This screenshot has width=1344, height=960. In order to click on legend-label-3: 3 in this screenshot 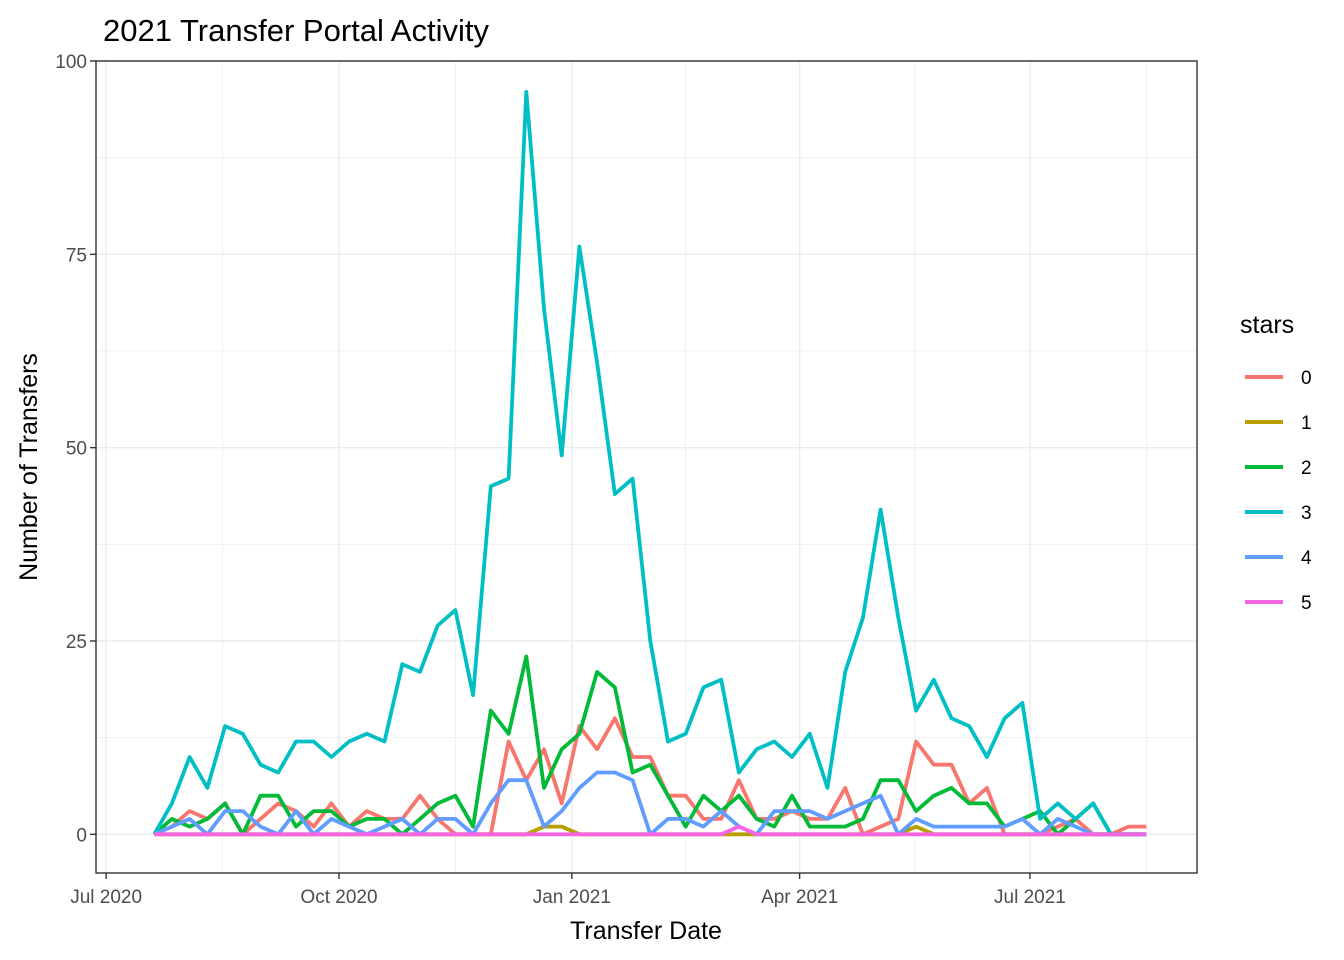, I will do `click(1306, 513)`.